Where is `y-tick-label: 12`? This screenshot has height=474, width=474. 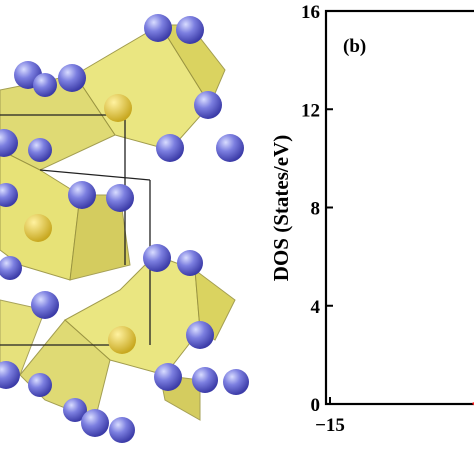
y-tick-label: 12 is located at coordinates (310, 110).